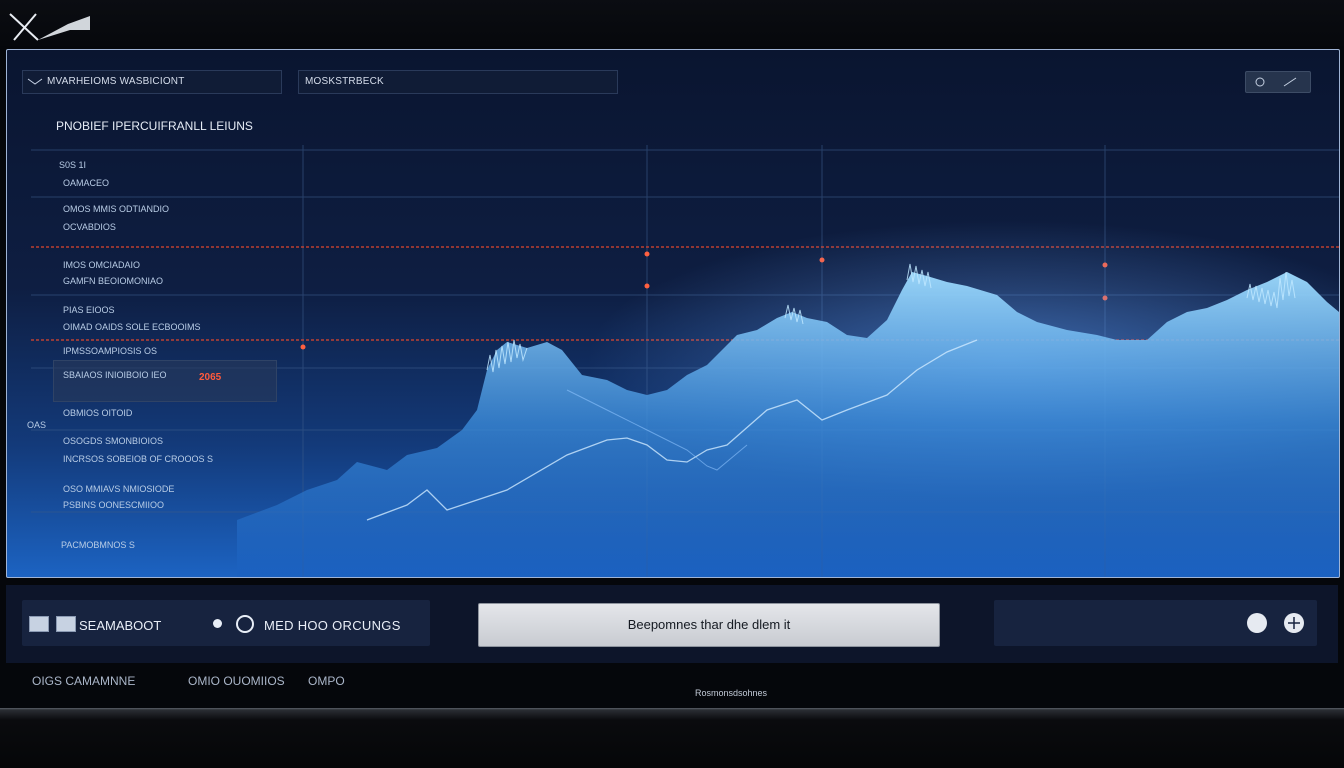 This screenshot has height=768, width=1344. I want to click on right-controls-panel, so click(1155, 623).